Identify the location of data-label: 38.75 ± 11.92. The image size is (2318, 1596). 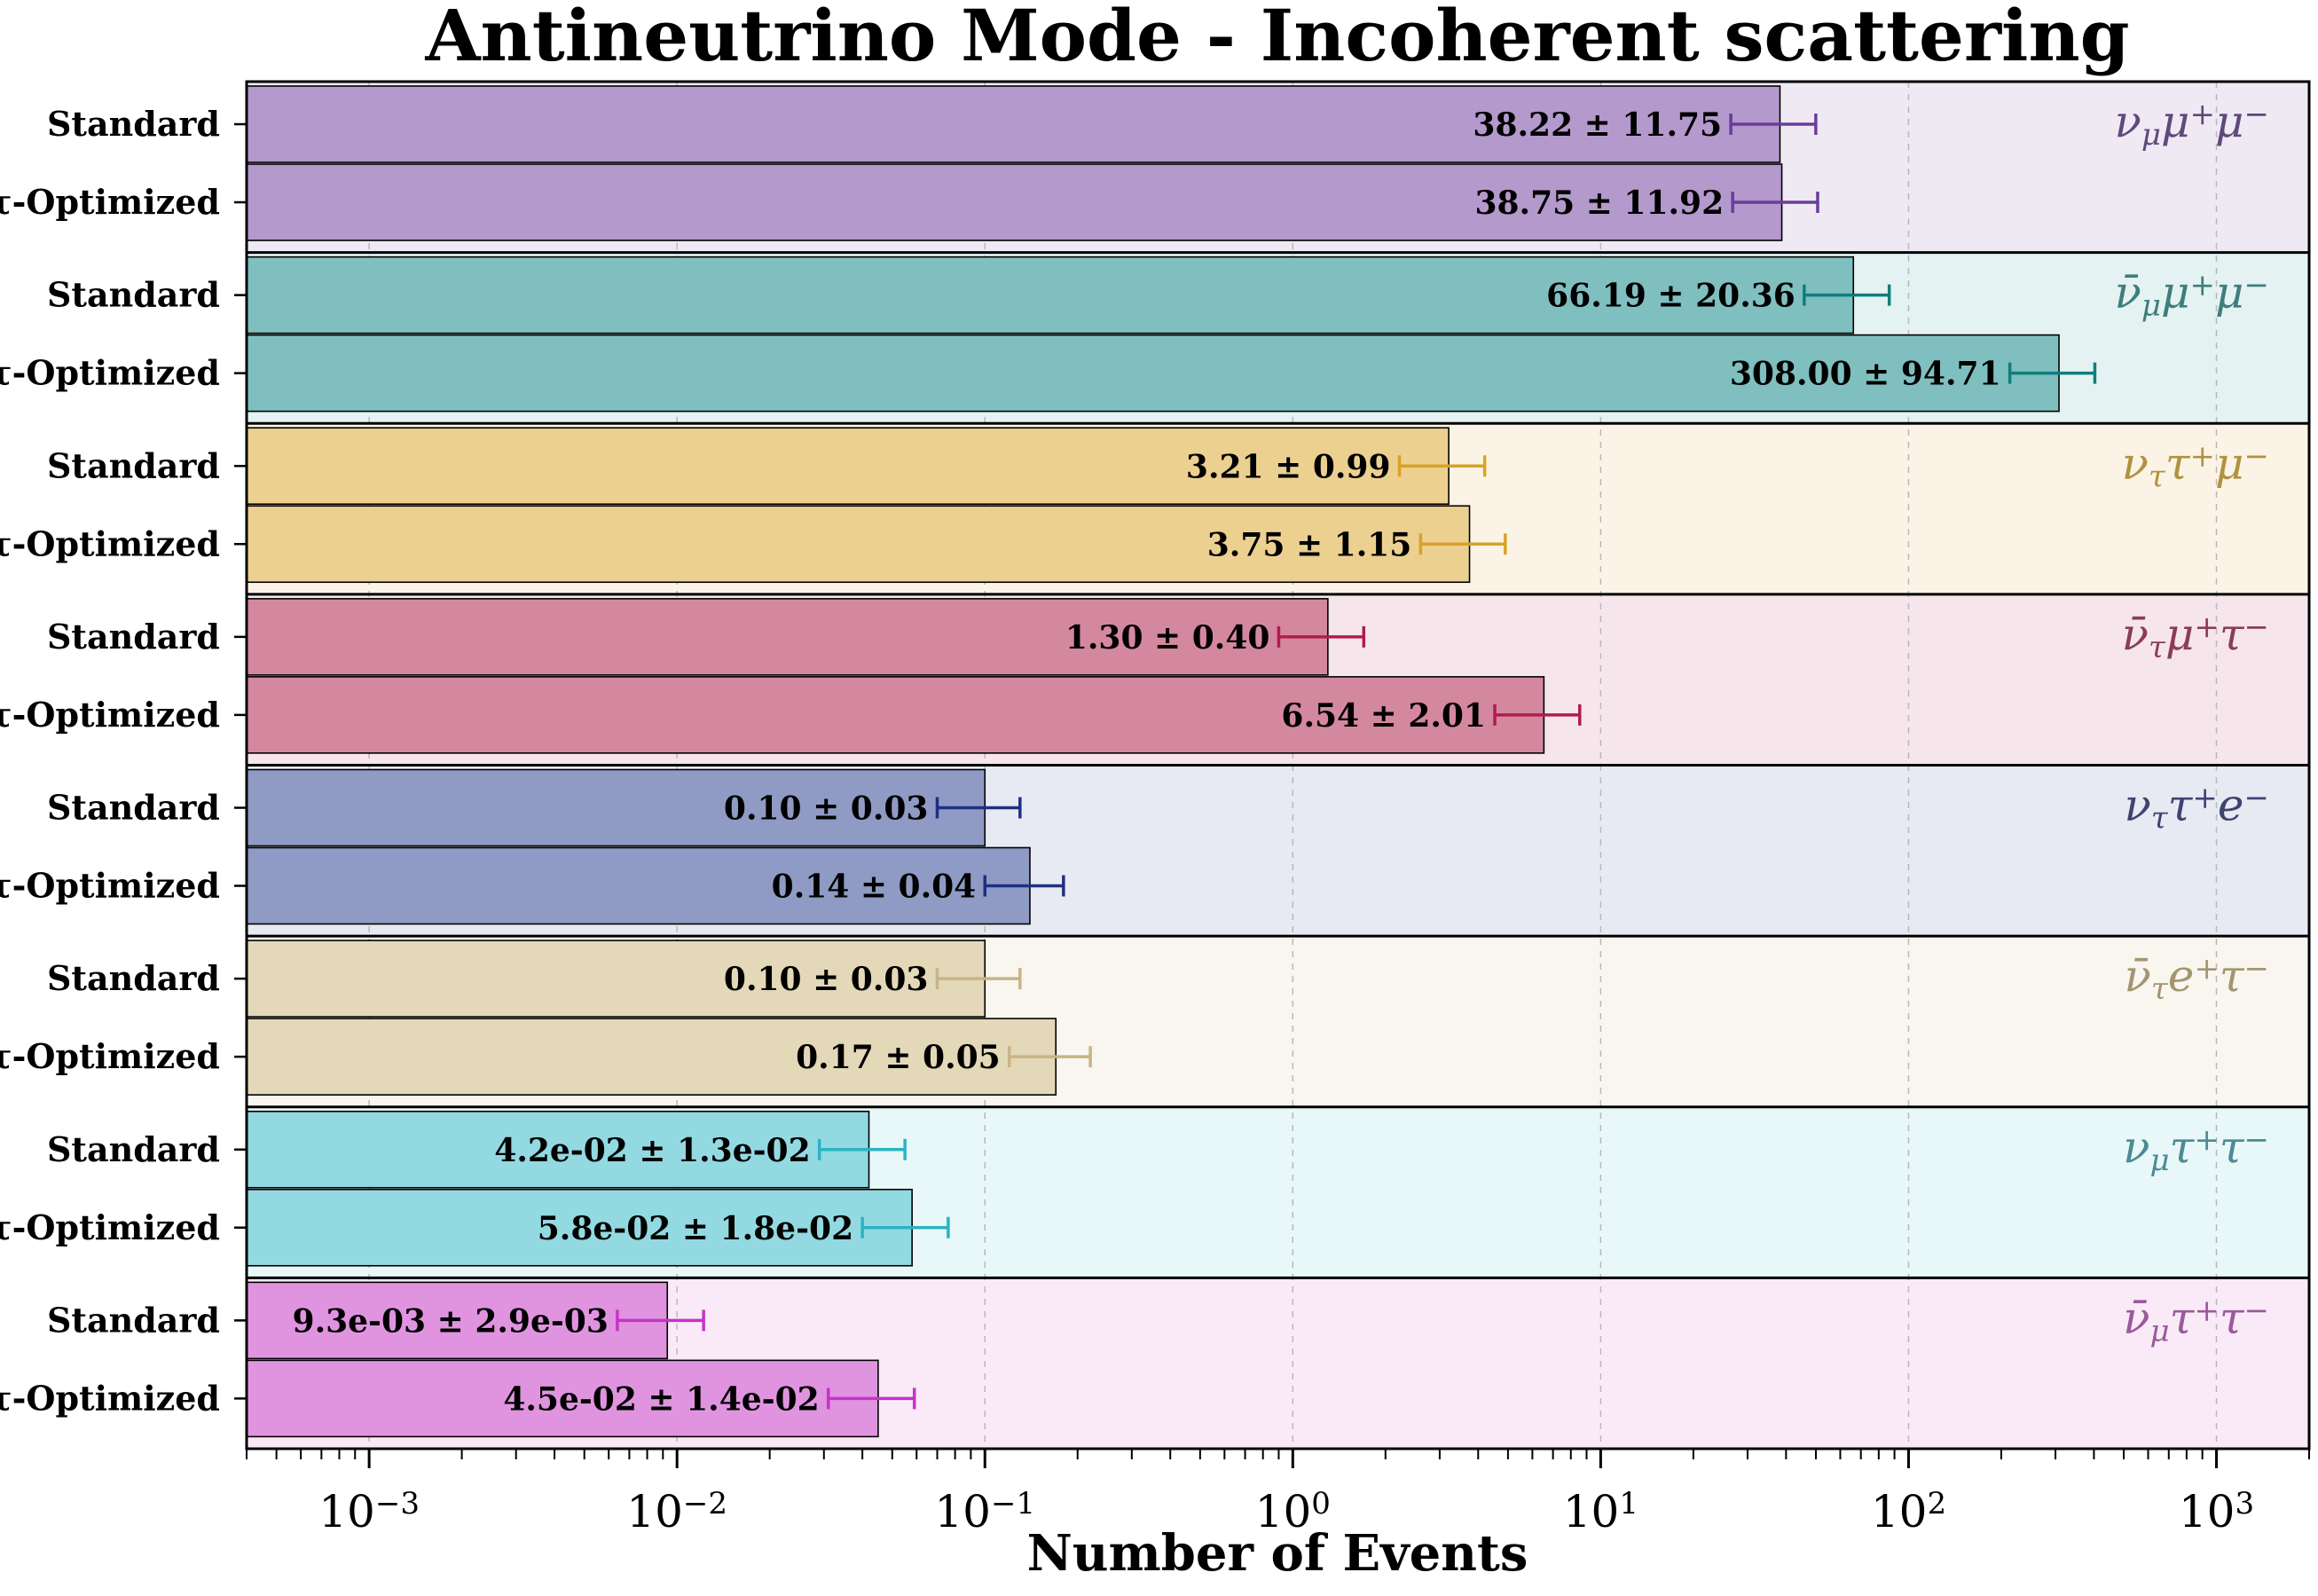
(1599, 203).